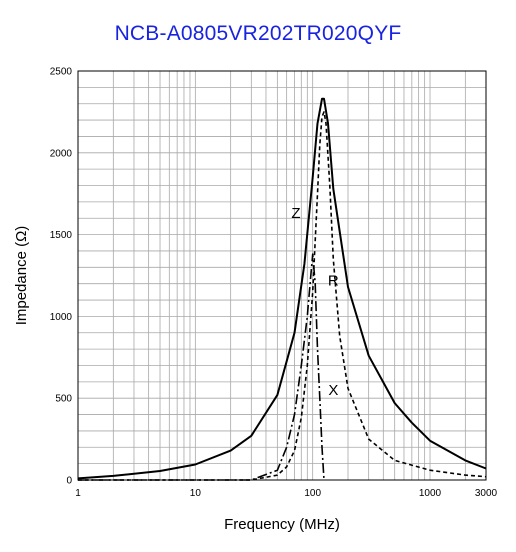 The width and height of the screenshot is (516, 552). What do you see at coordinates (315, 302) in the screenshot?
I see `curve-labels: Z R X` at bounding box center [315, 302].